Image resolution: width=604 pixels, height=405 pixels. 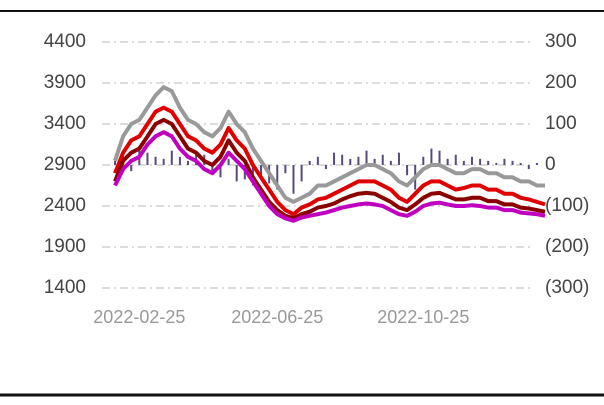 I want to click on y2-tick-label: (300), so click(x=567, y=287).